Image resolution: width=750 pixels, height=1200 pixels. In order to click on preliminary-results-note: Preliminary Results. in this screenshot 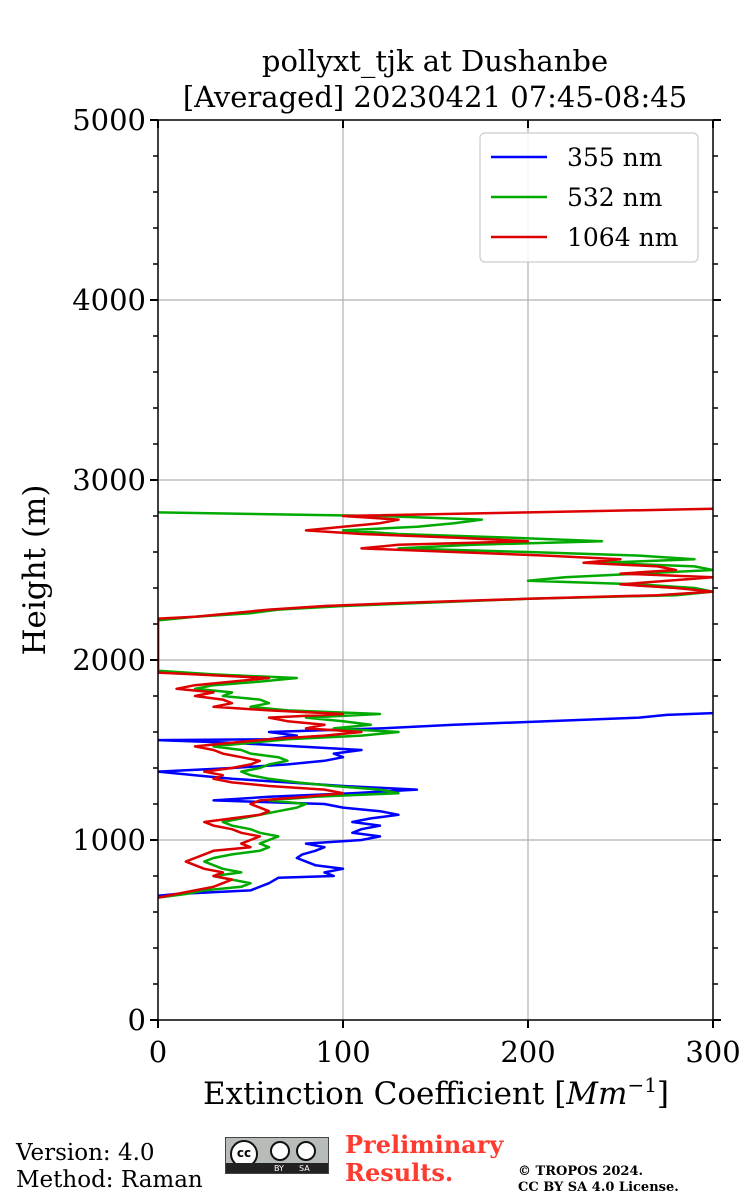, I will do `click(424, 1159)`.